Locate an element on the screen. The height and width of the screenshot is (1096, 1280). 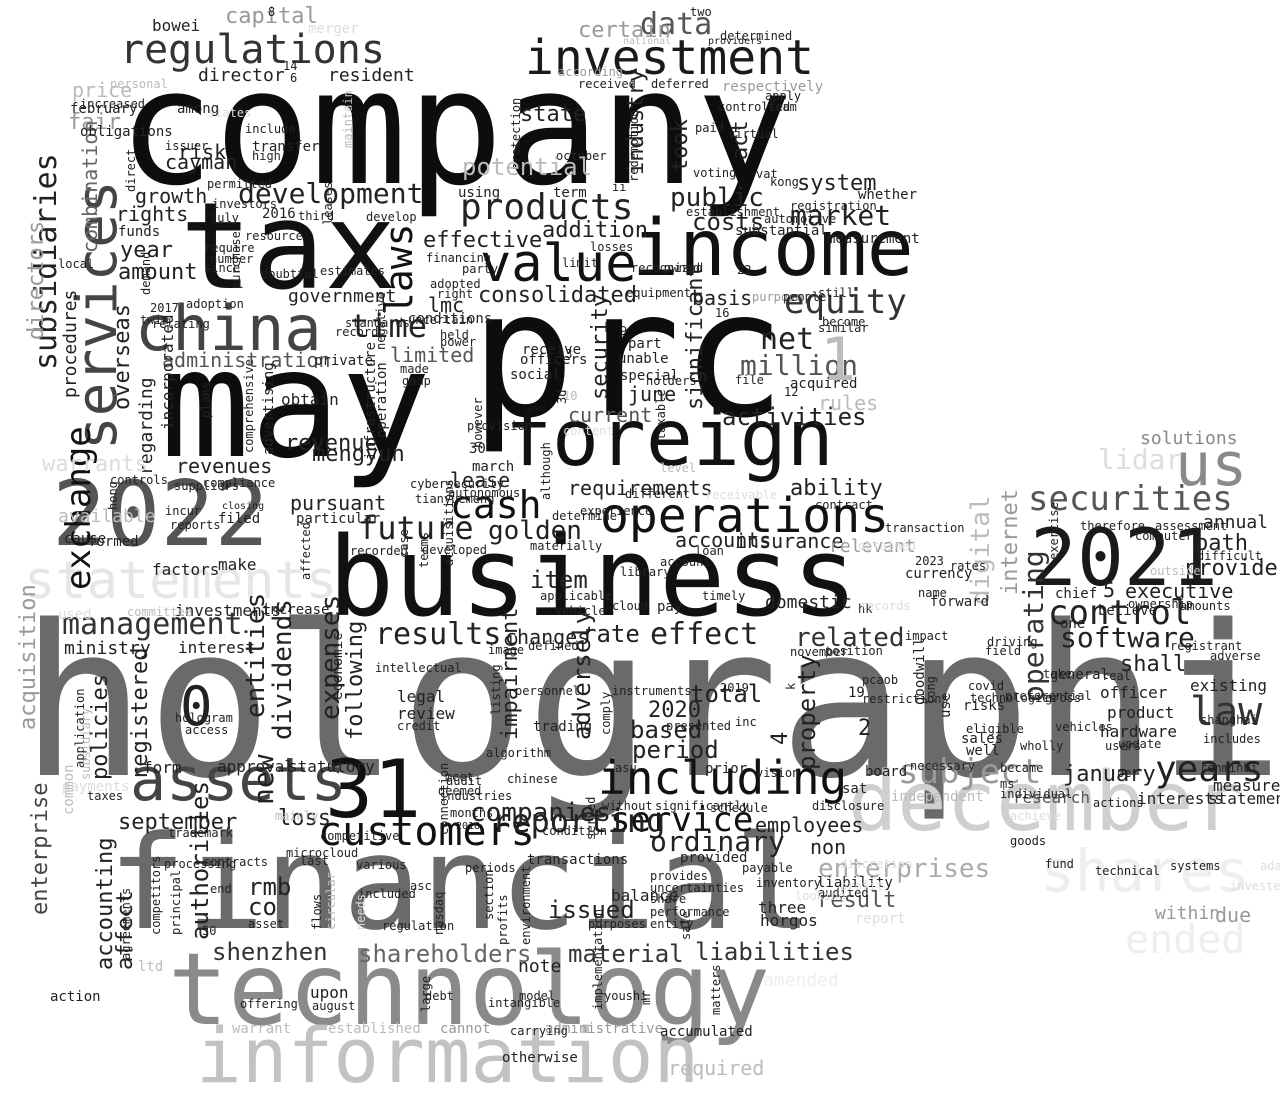
word-record: record is located at coordinates (357, 332).